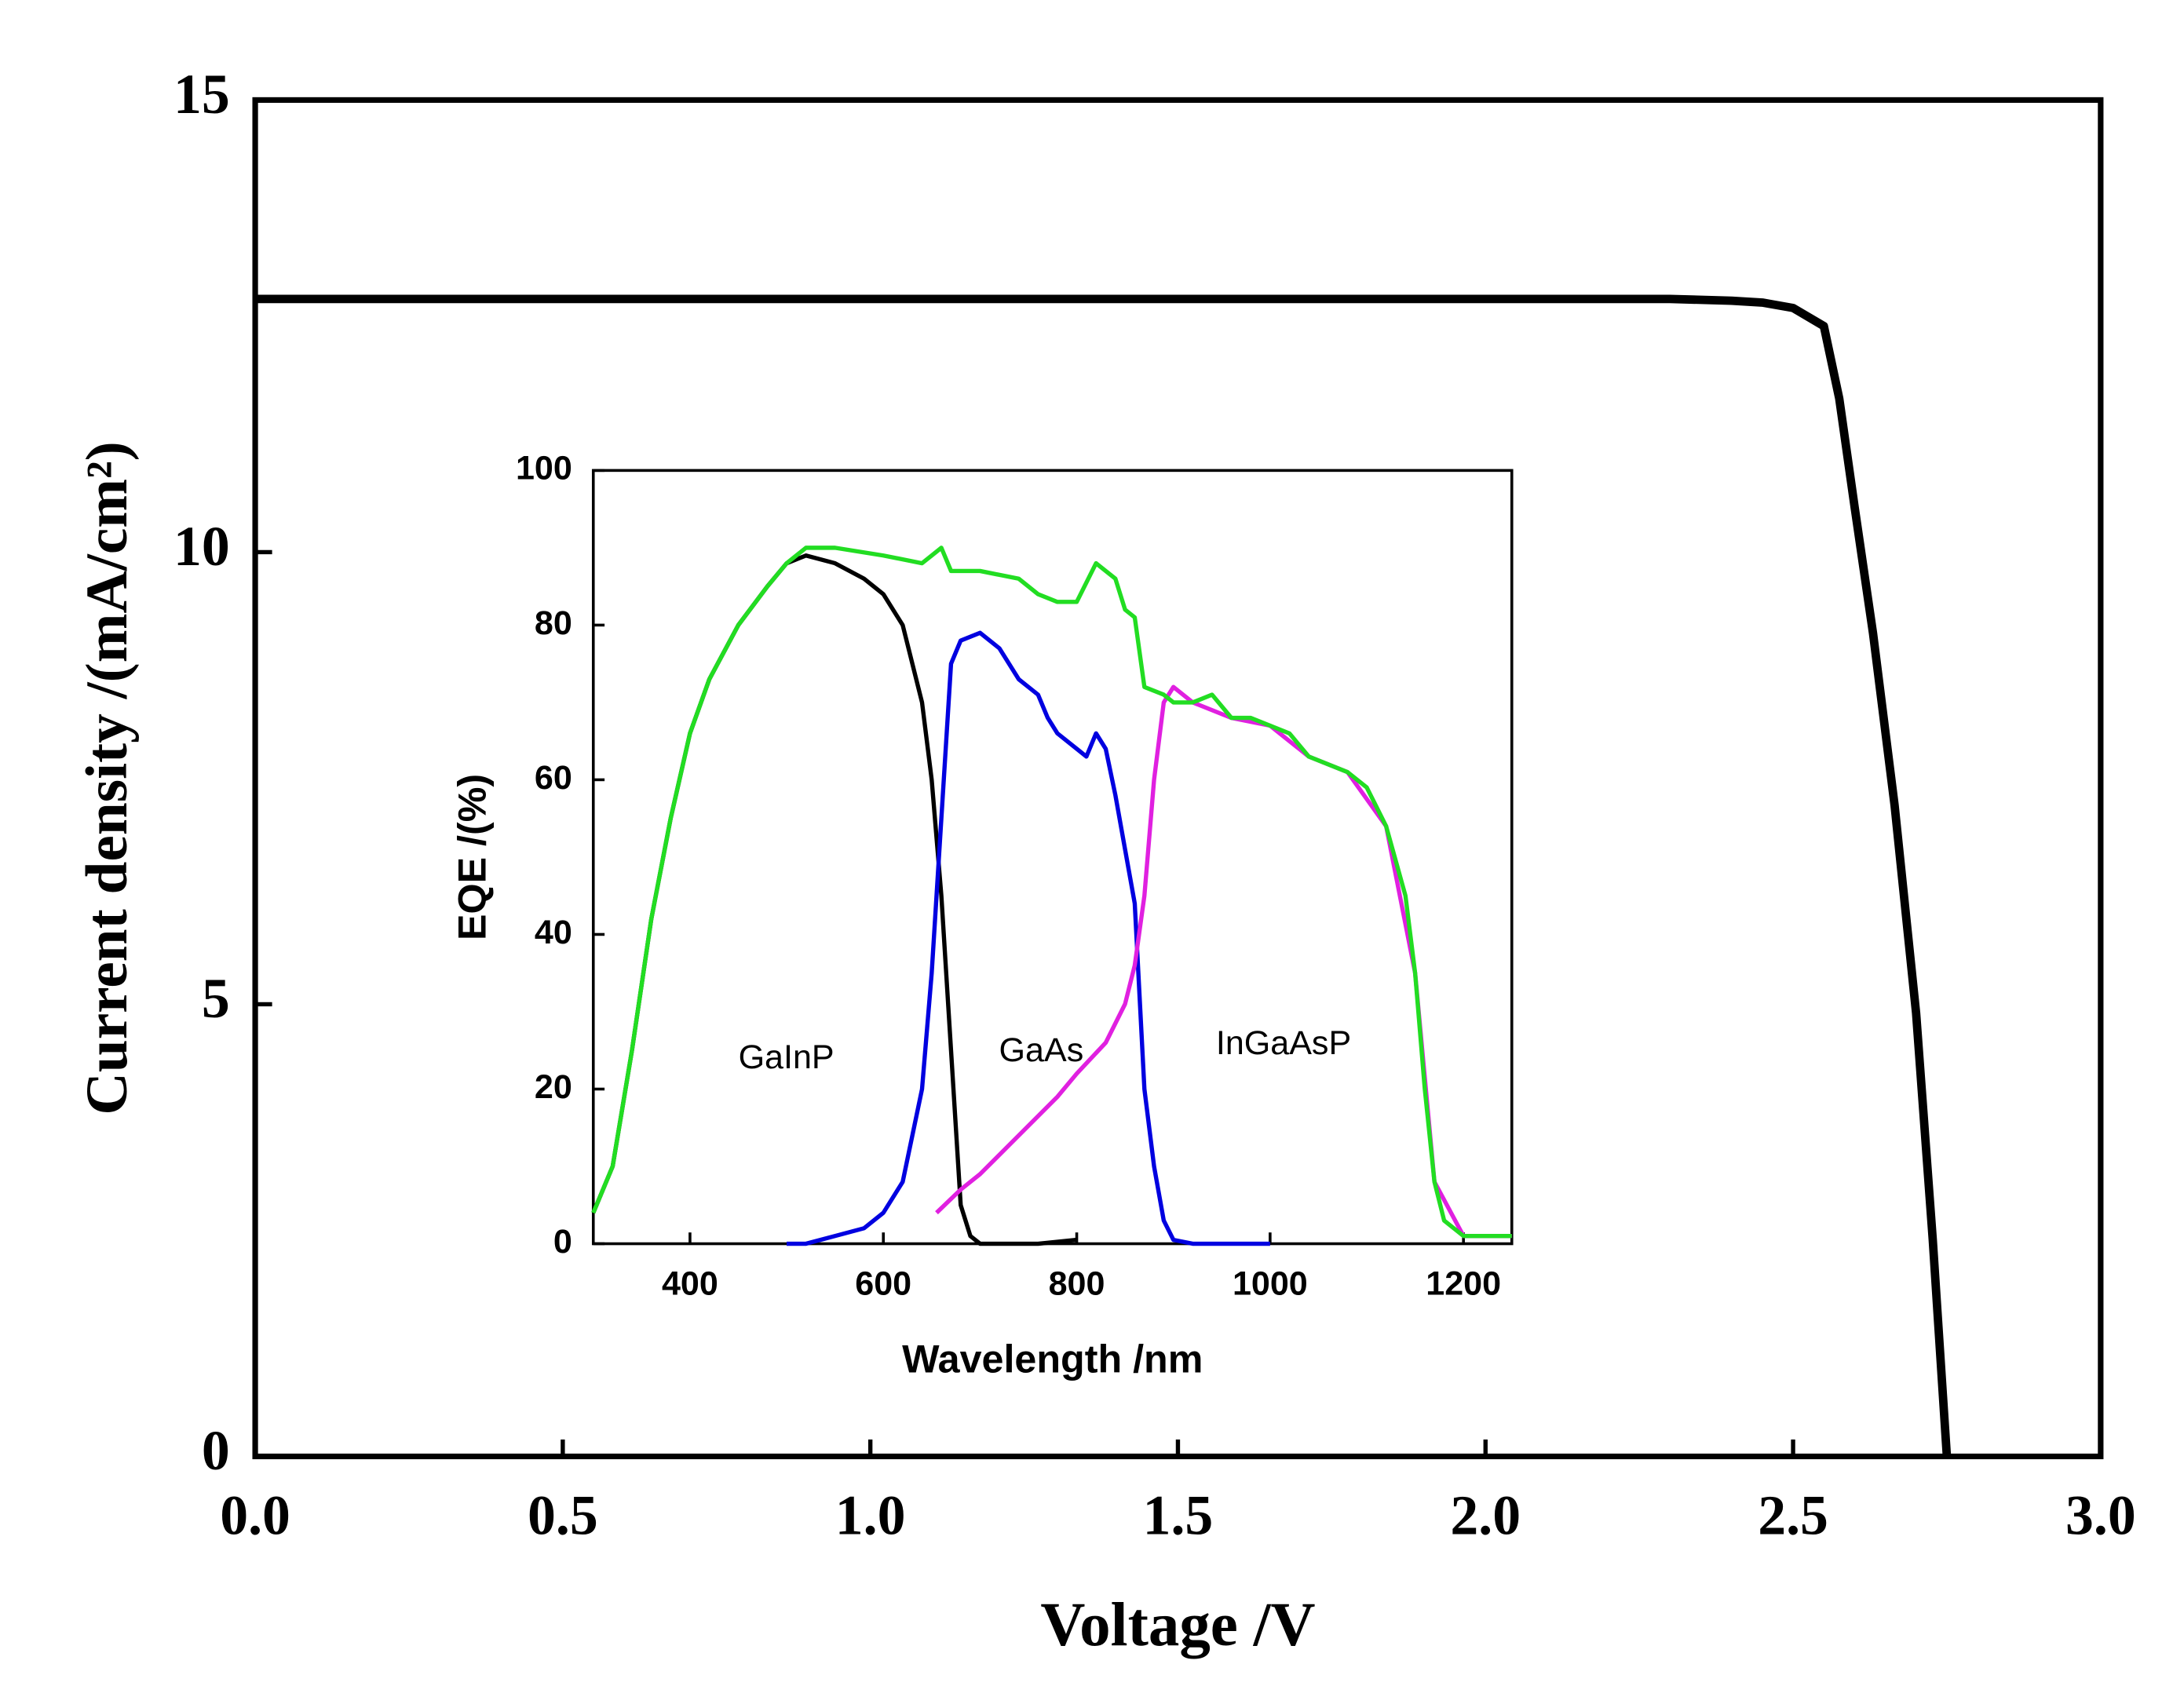 This screenshot has width=2184, height=1686. What do you see at coordinates (1177, 1625) in the screenshot?
I see `x-axis-title: Voltage /V` at bounding box center [1177, 1625].